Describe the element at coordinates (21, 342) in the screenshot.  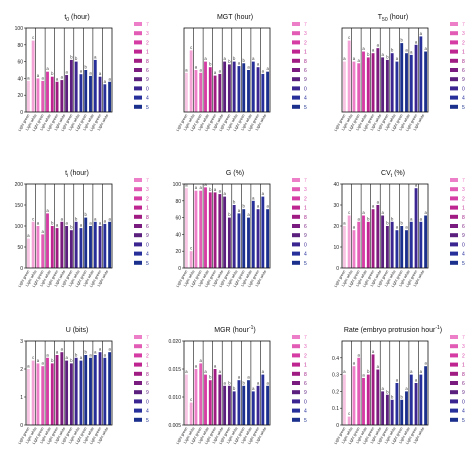
I see `y-tick-label: 3` at that location.